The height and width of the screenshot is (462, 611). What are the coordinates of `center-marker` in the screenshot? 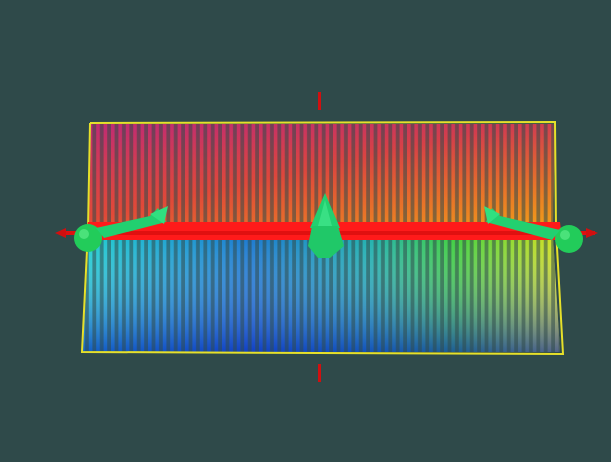 It's located at (326, 225).